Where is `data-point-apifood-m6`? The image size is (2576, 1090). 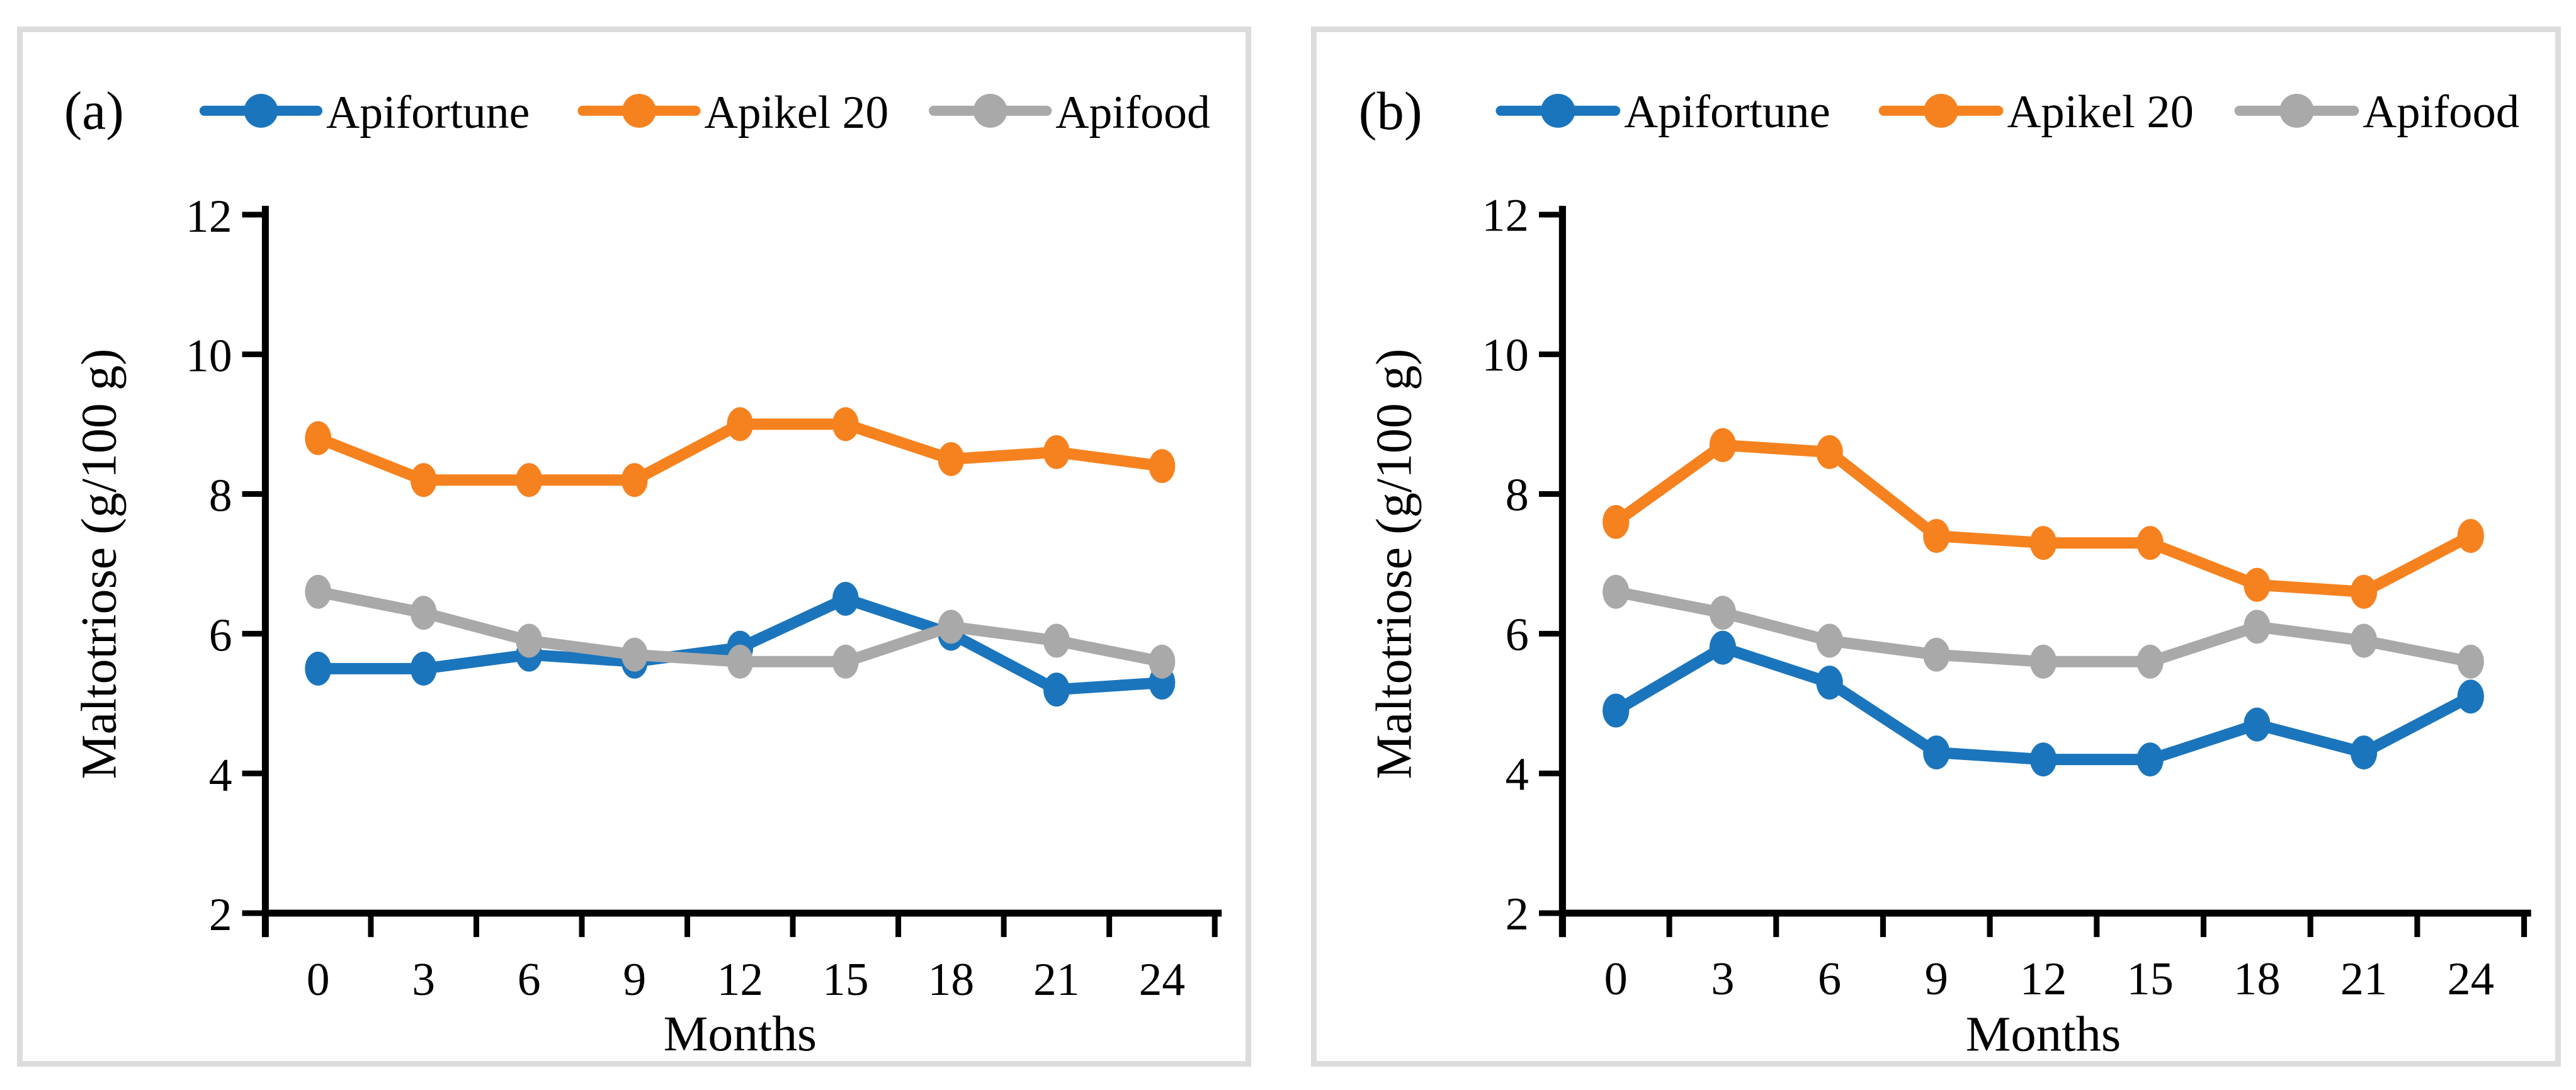
data-point-apifood-m6 is located at coordinates (1829, 640).